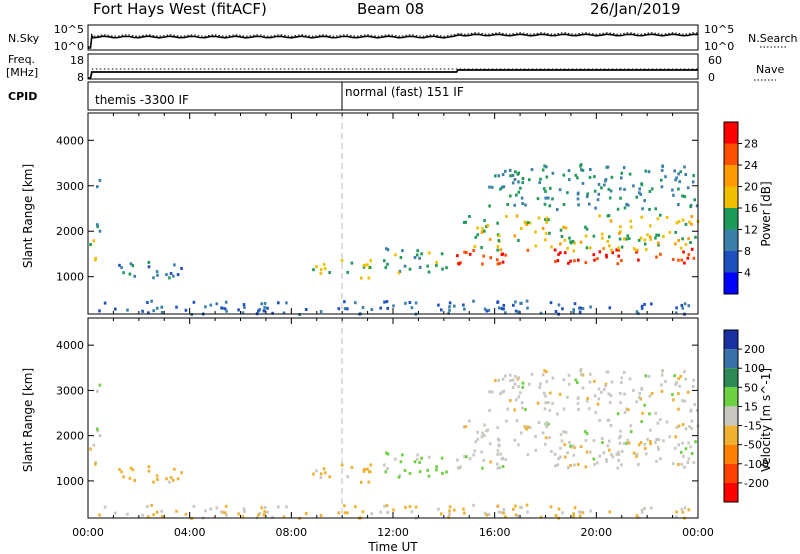 This screenshot has height=554, width=800. What do you see at coordinates (746, 416) in the screenshot?
I see `velocity-colorbar: 200 100 50 15 -15 -50 -100 -200` at bounding box center [746, 416].